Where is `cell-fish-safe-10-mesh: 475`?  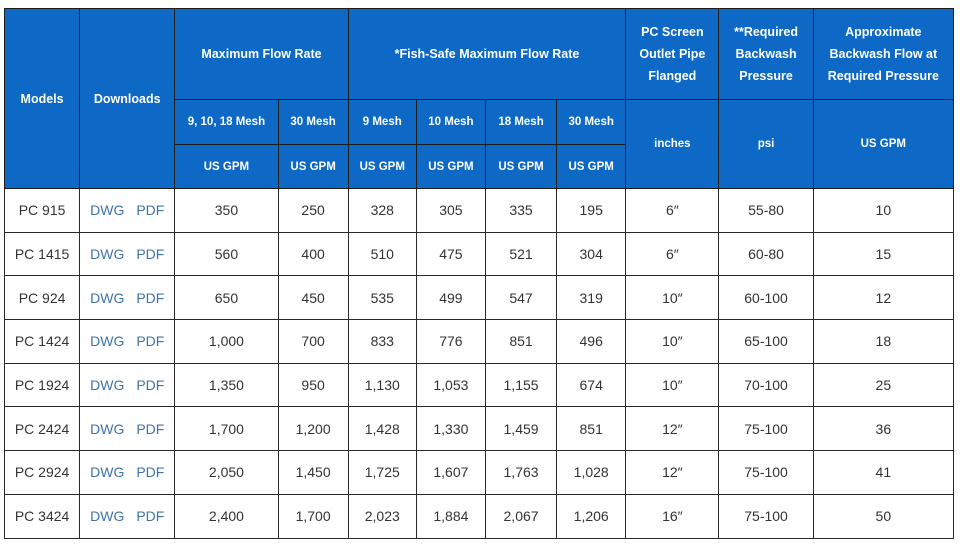
cell-fish-safe-10-mesh: 475 is located at coordinates (450, 254).